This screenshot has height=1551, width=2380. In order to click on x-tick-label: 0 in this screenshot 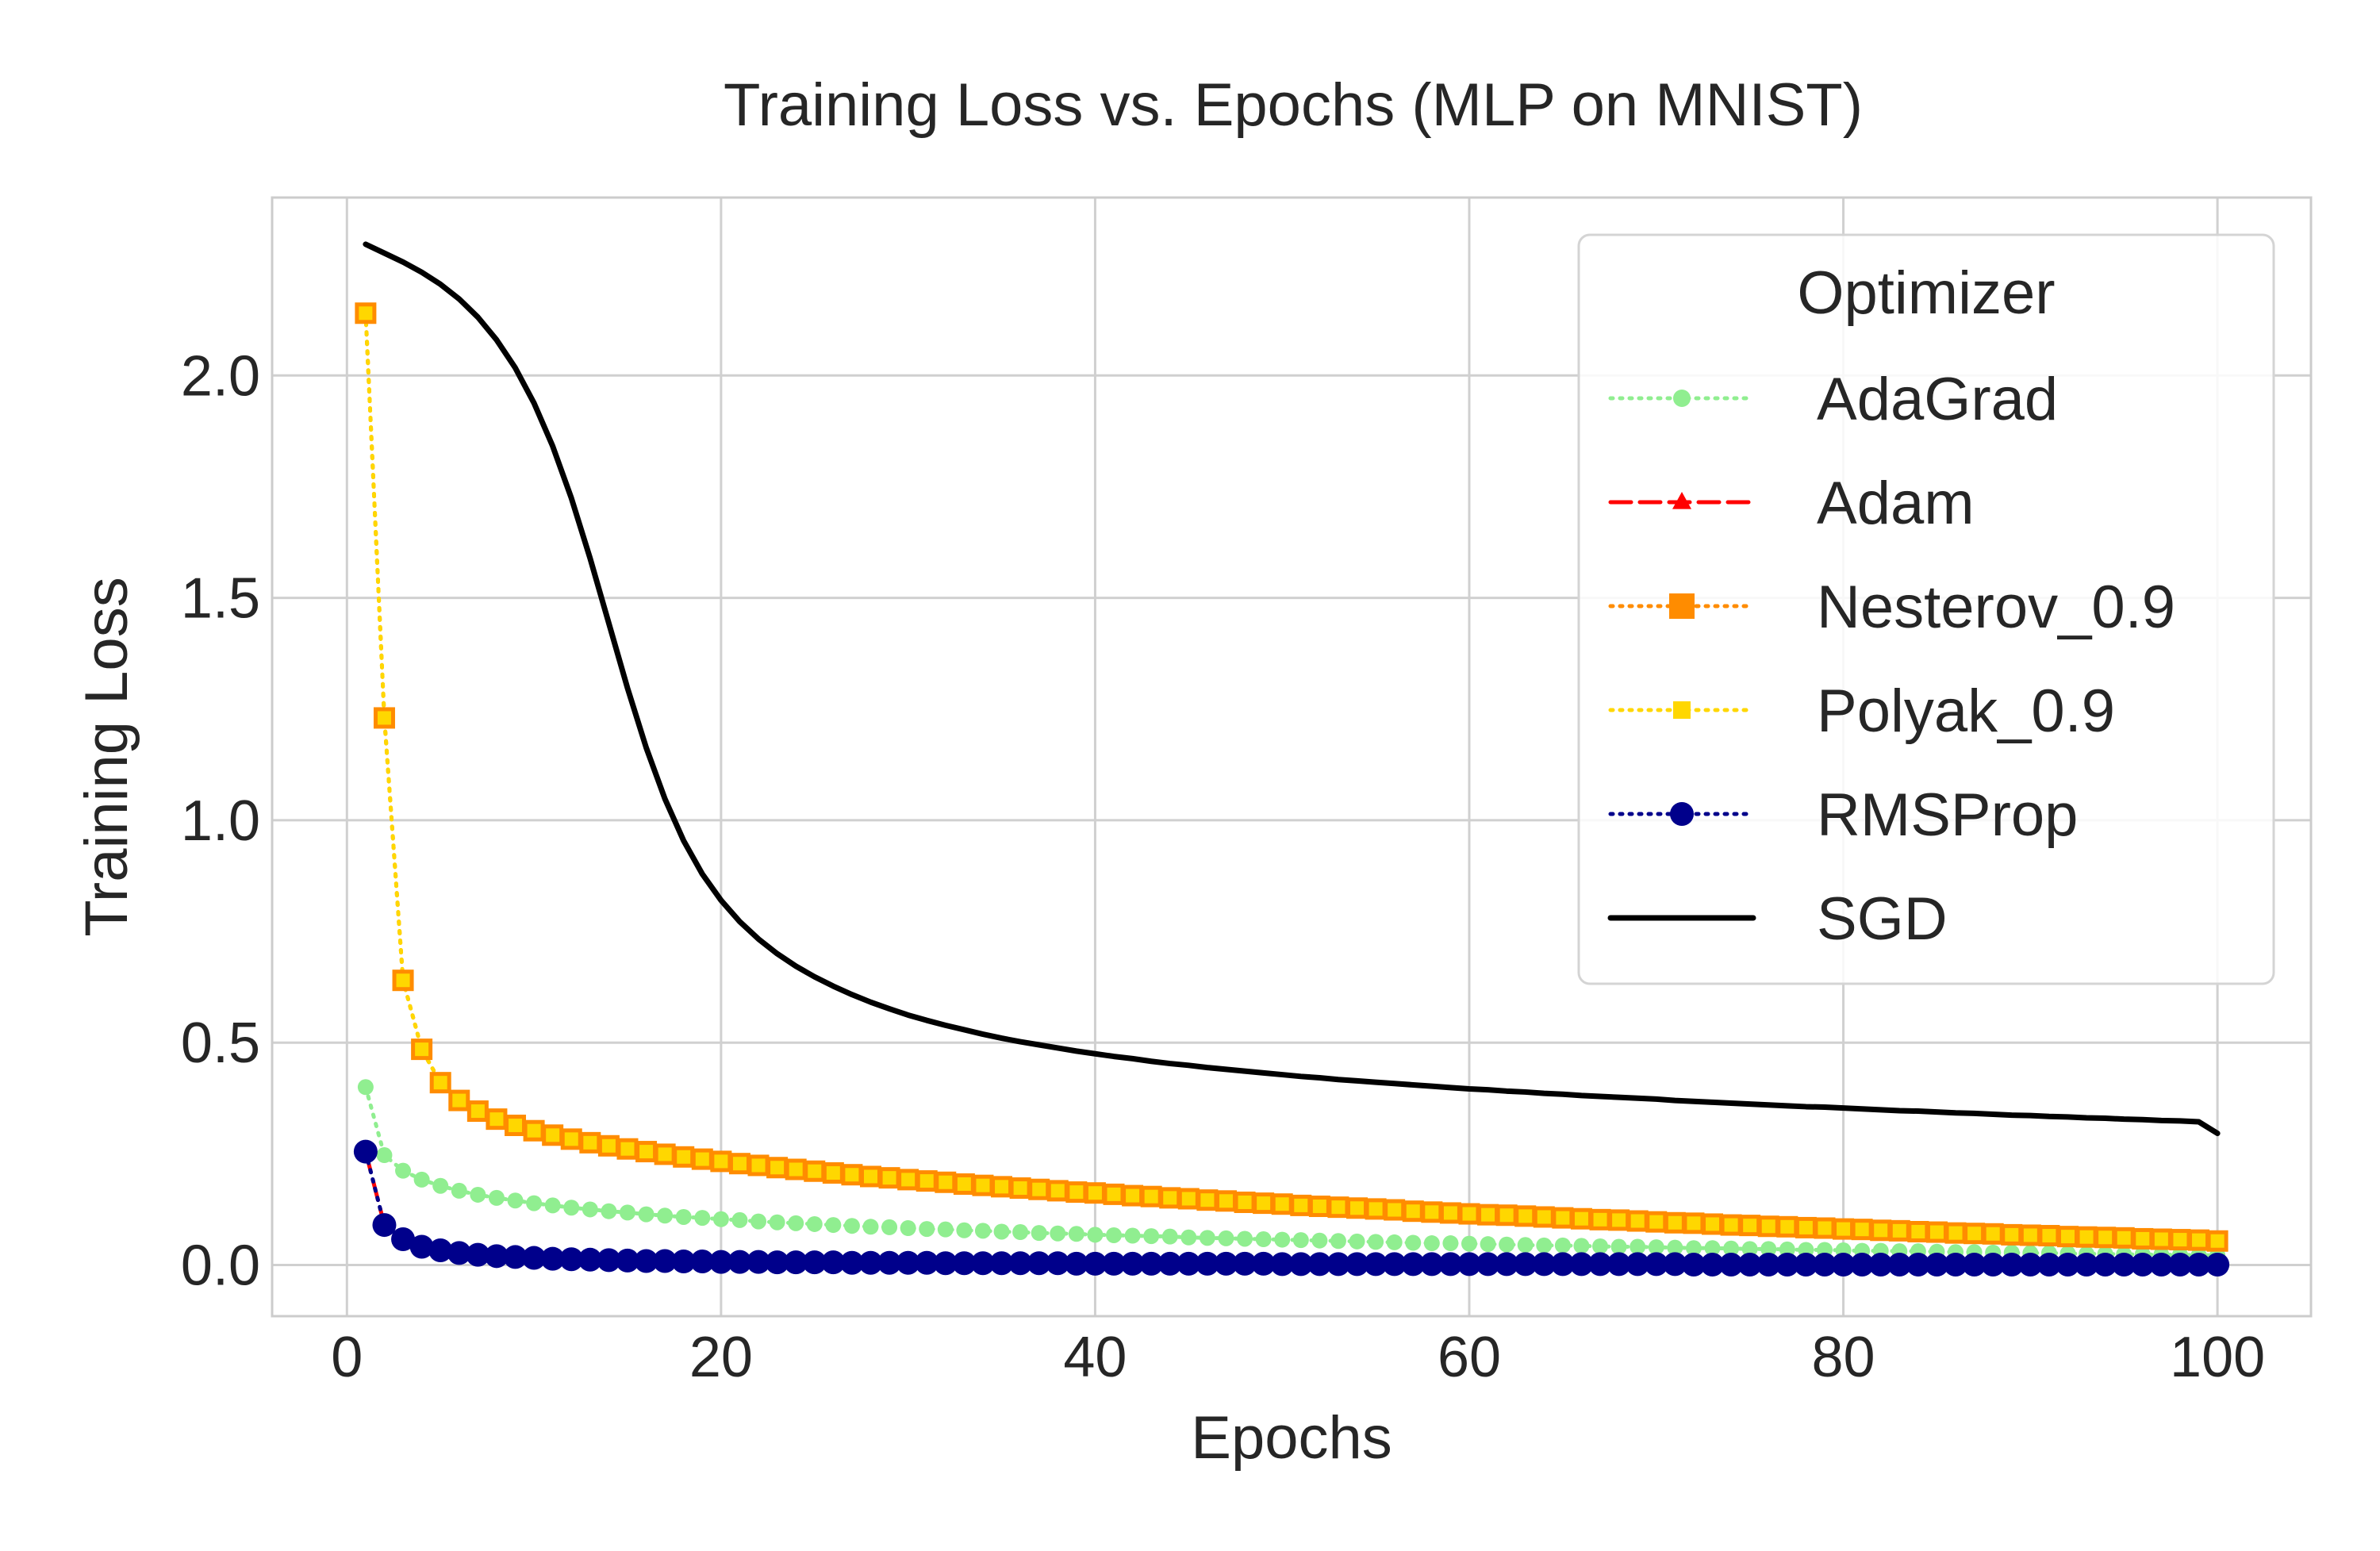, I will do `click(347, 1357)`.